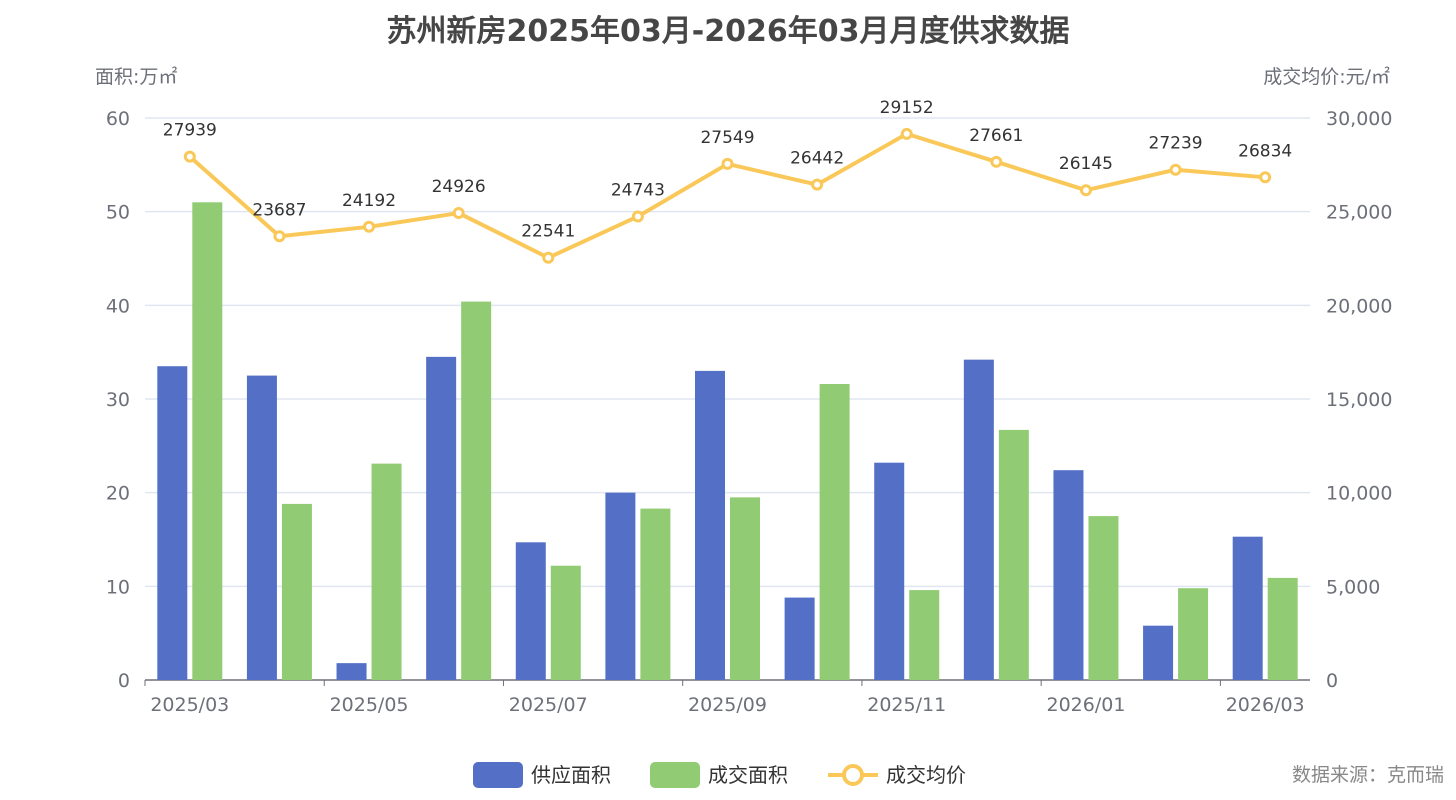 The height and width of the screenshot is (800, 1456). What do you see at coordinates (1265, 151) in the screenshot?
I see `price-label: 26834` at bounding box center [1265, 151].